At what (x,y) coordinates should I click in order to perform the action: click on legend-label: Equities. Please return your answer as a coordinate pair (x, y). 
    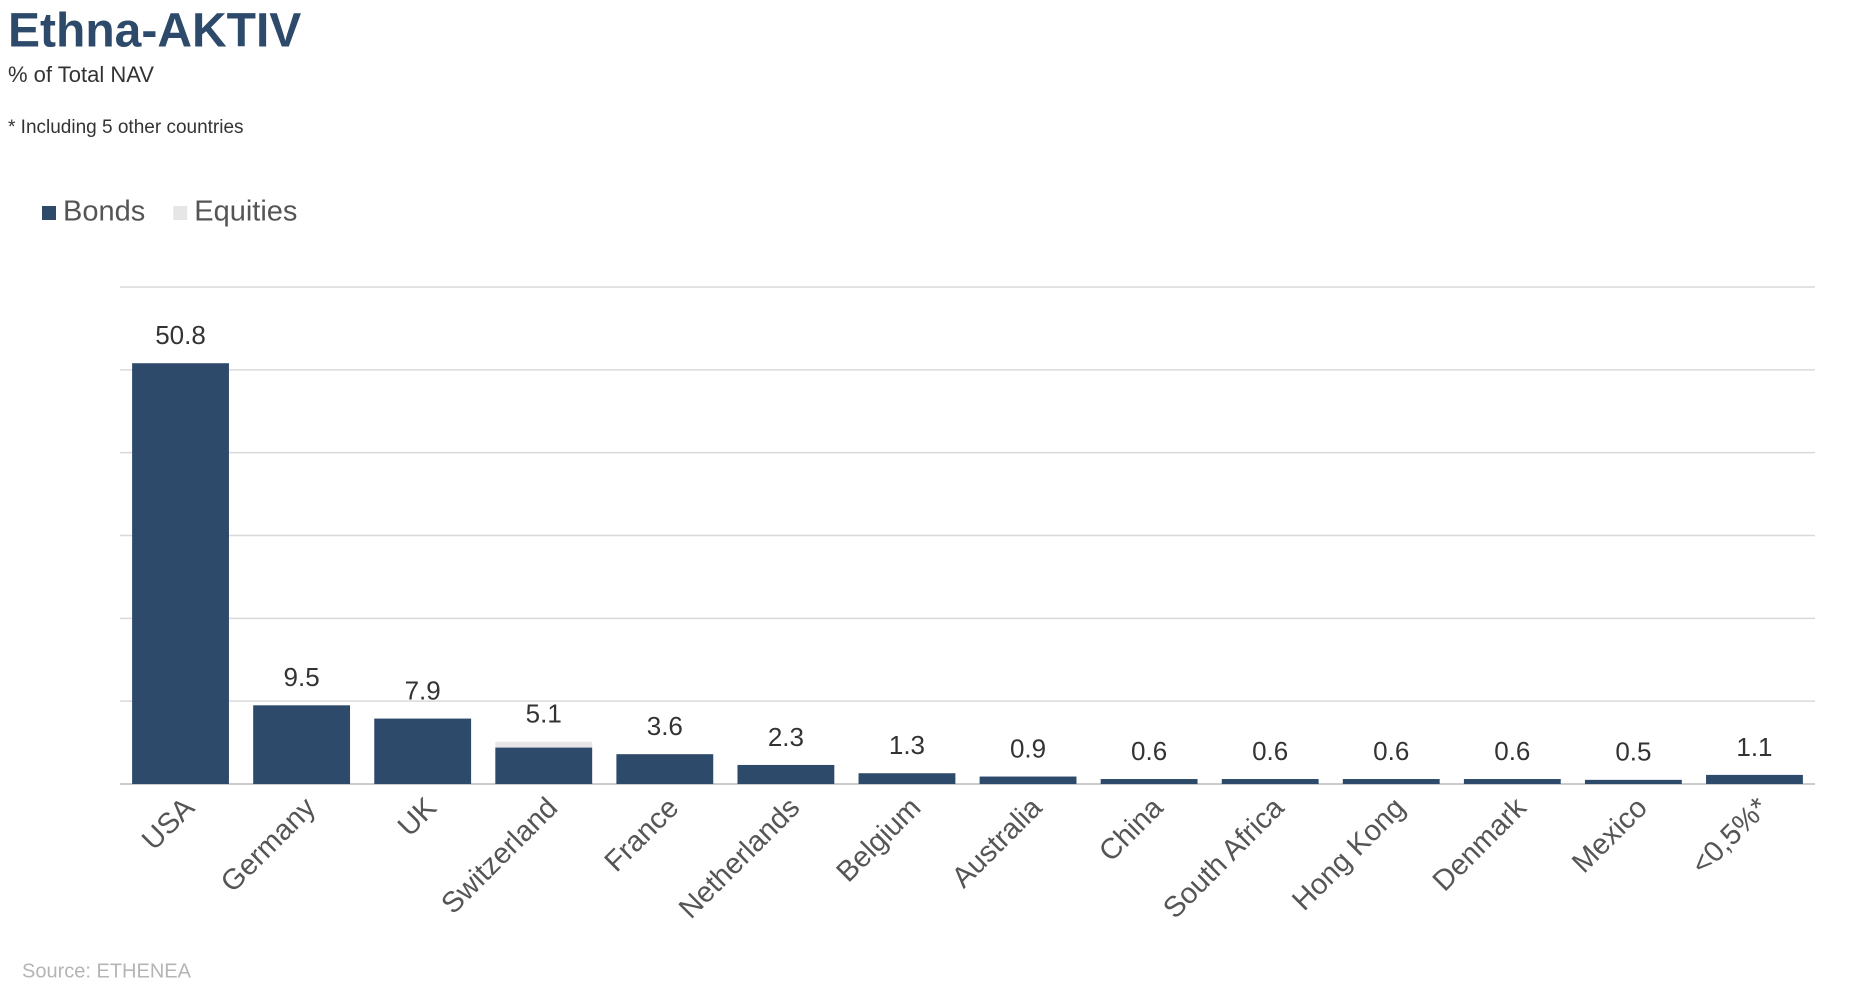
    Looking at the image, I should click on (245, 212).